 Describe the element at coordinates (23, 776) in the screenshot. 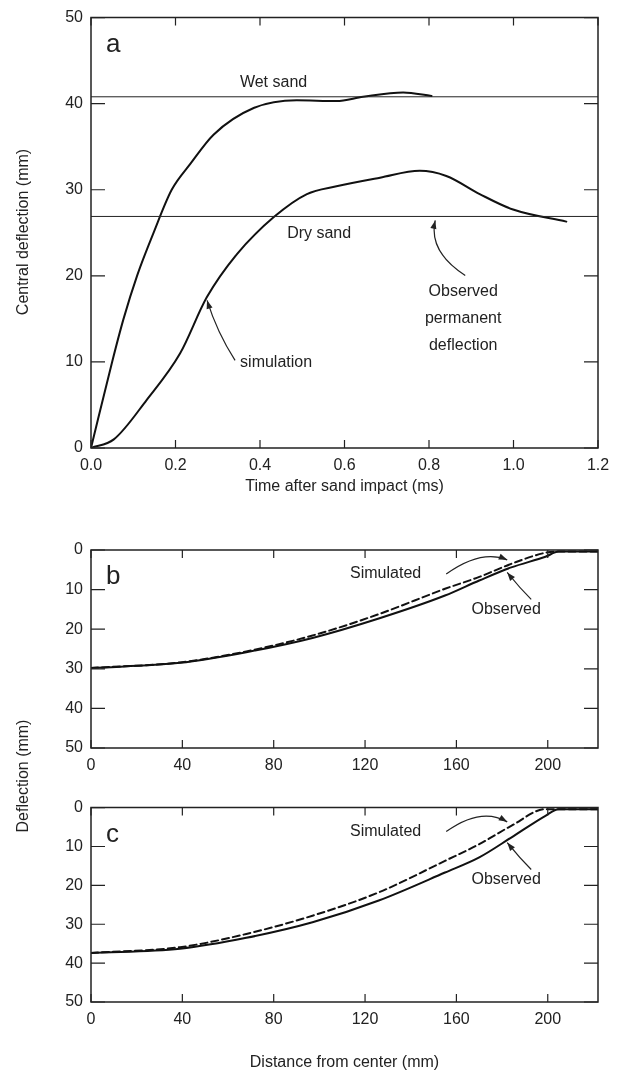

I see `y-axis-title: Deflection (mm)` at that location.